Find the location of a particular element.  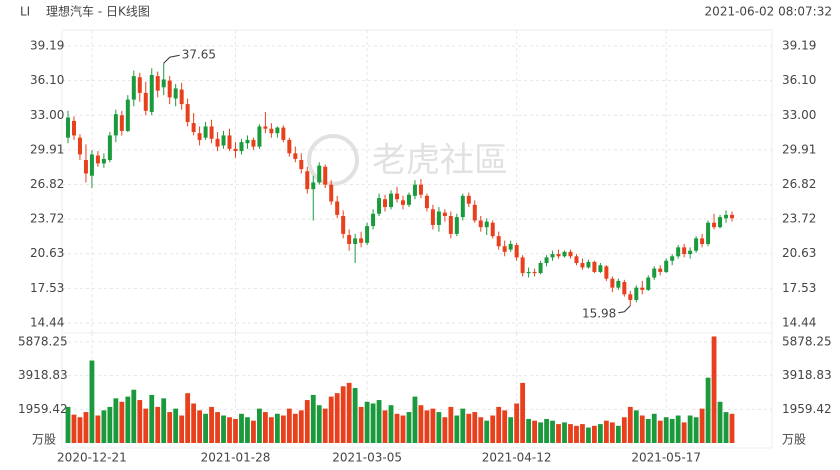

volume-unit: 万股 is located at coordinates (44, 440).